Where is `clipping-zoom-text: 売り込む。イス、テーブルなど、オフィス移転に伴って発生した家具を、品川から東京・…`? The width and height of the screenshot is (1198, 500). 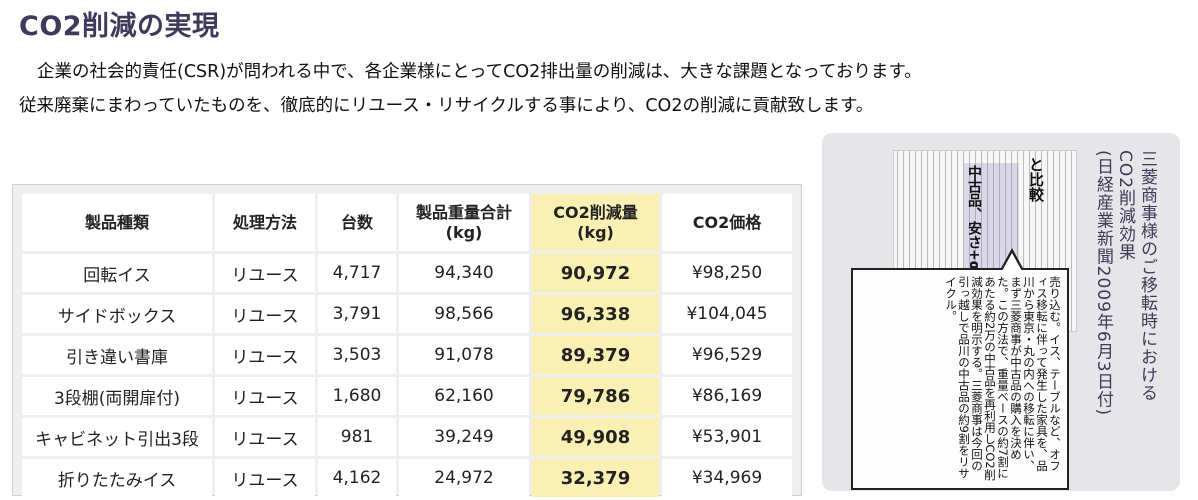
clipping-zoom-text: 売り込む。イス、テーブルなど、オフィス移転に伴って発生した家具を、品川から東京・… is located at coordinates (1003, 378).